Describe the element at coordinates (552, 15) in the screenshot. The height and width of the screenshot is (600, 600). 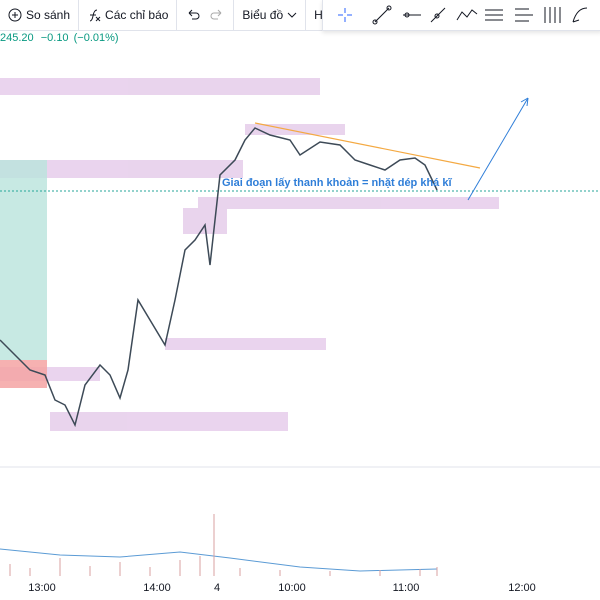
I see `gann-tool` at that location.